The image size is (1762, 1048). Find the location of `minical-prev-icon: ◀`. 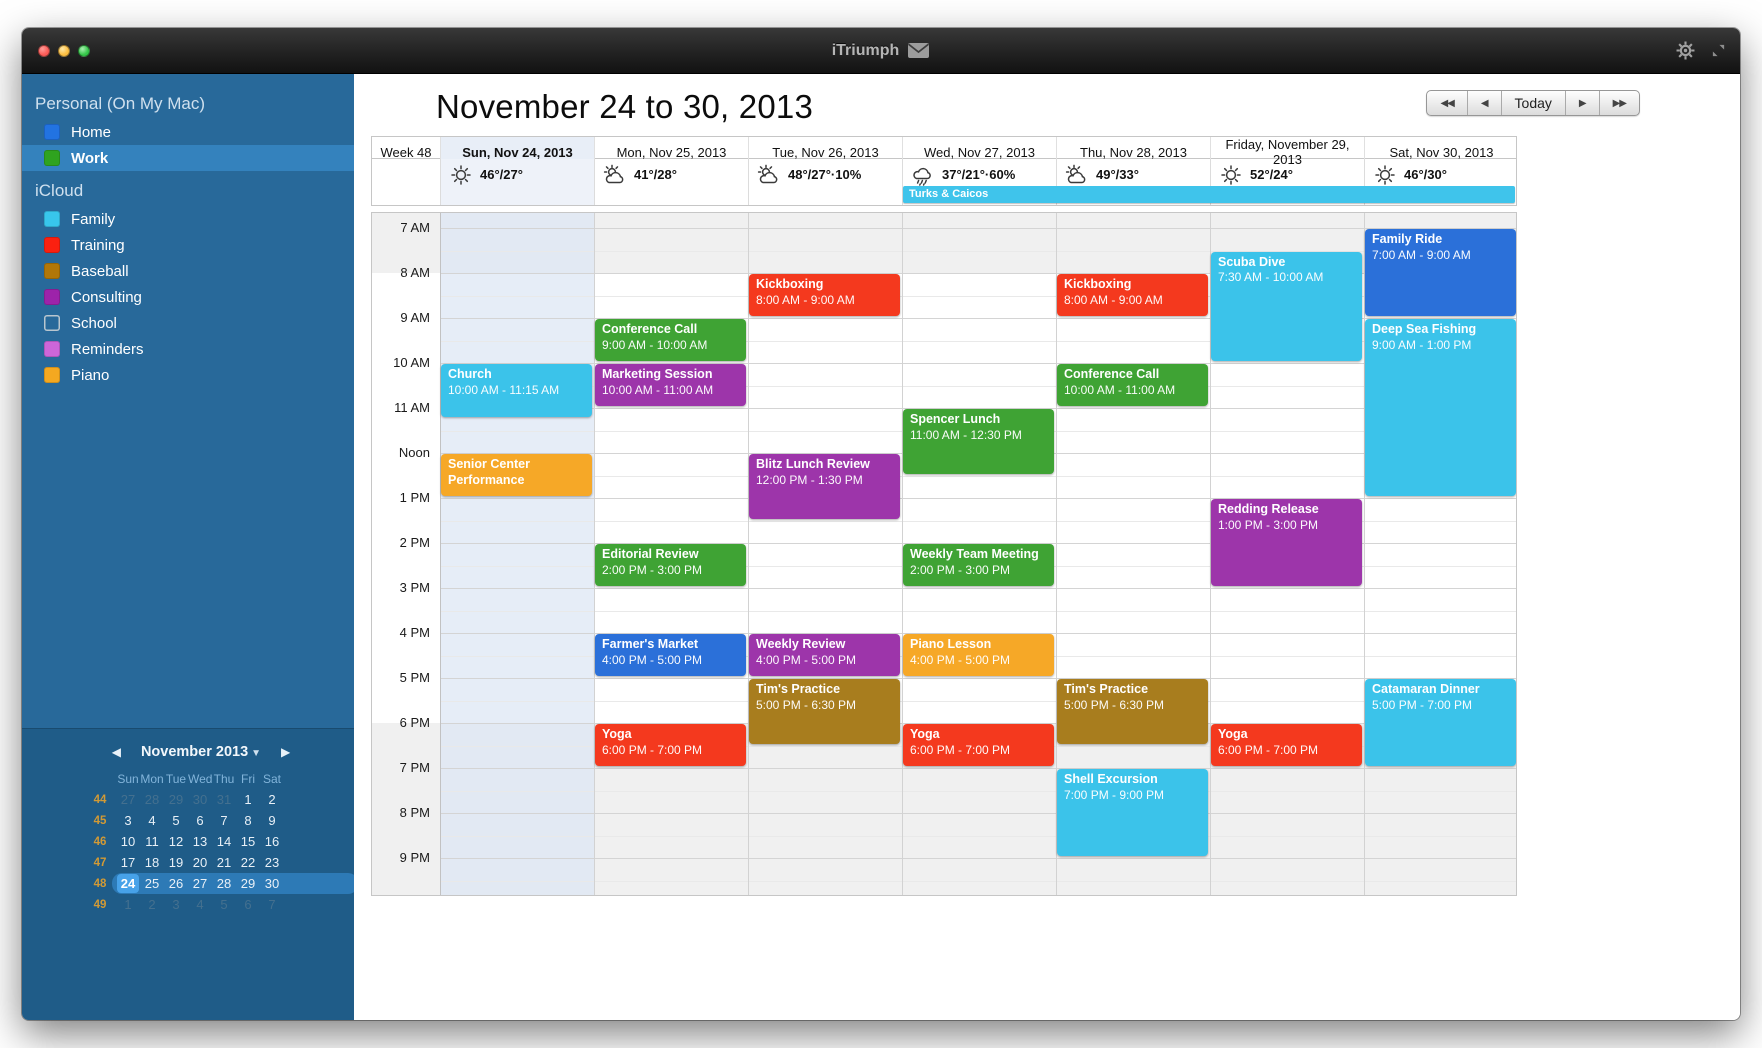

minical-prev-icon: ◀ is located at coordinates (116, 752).